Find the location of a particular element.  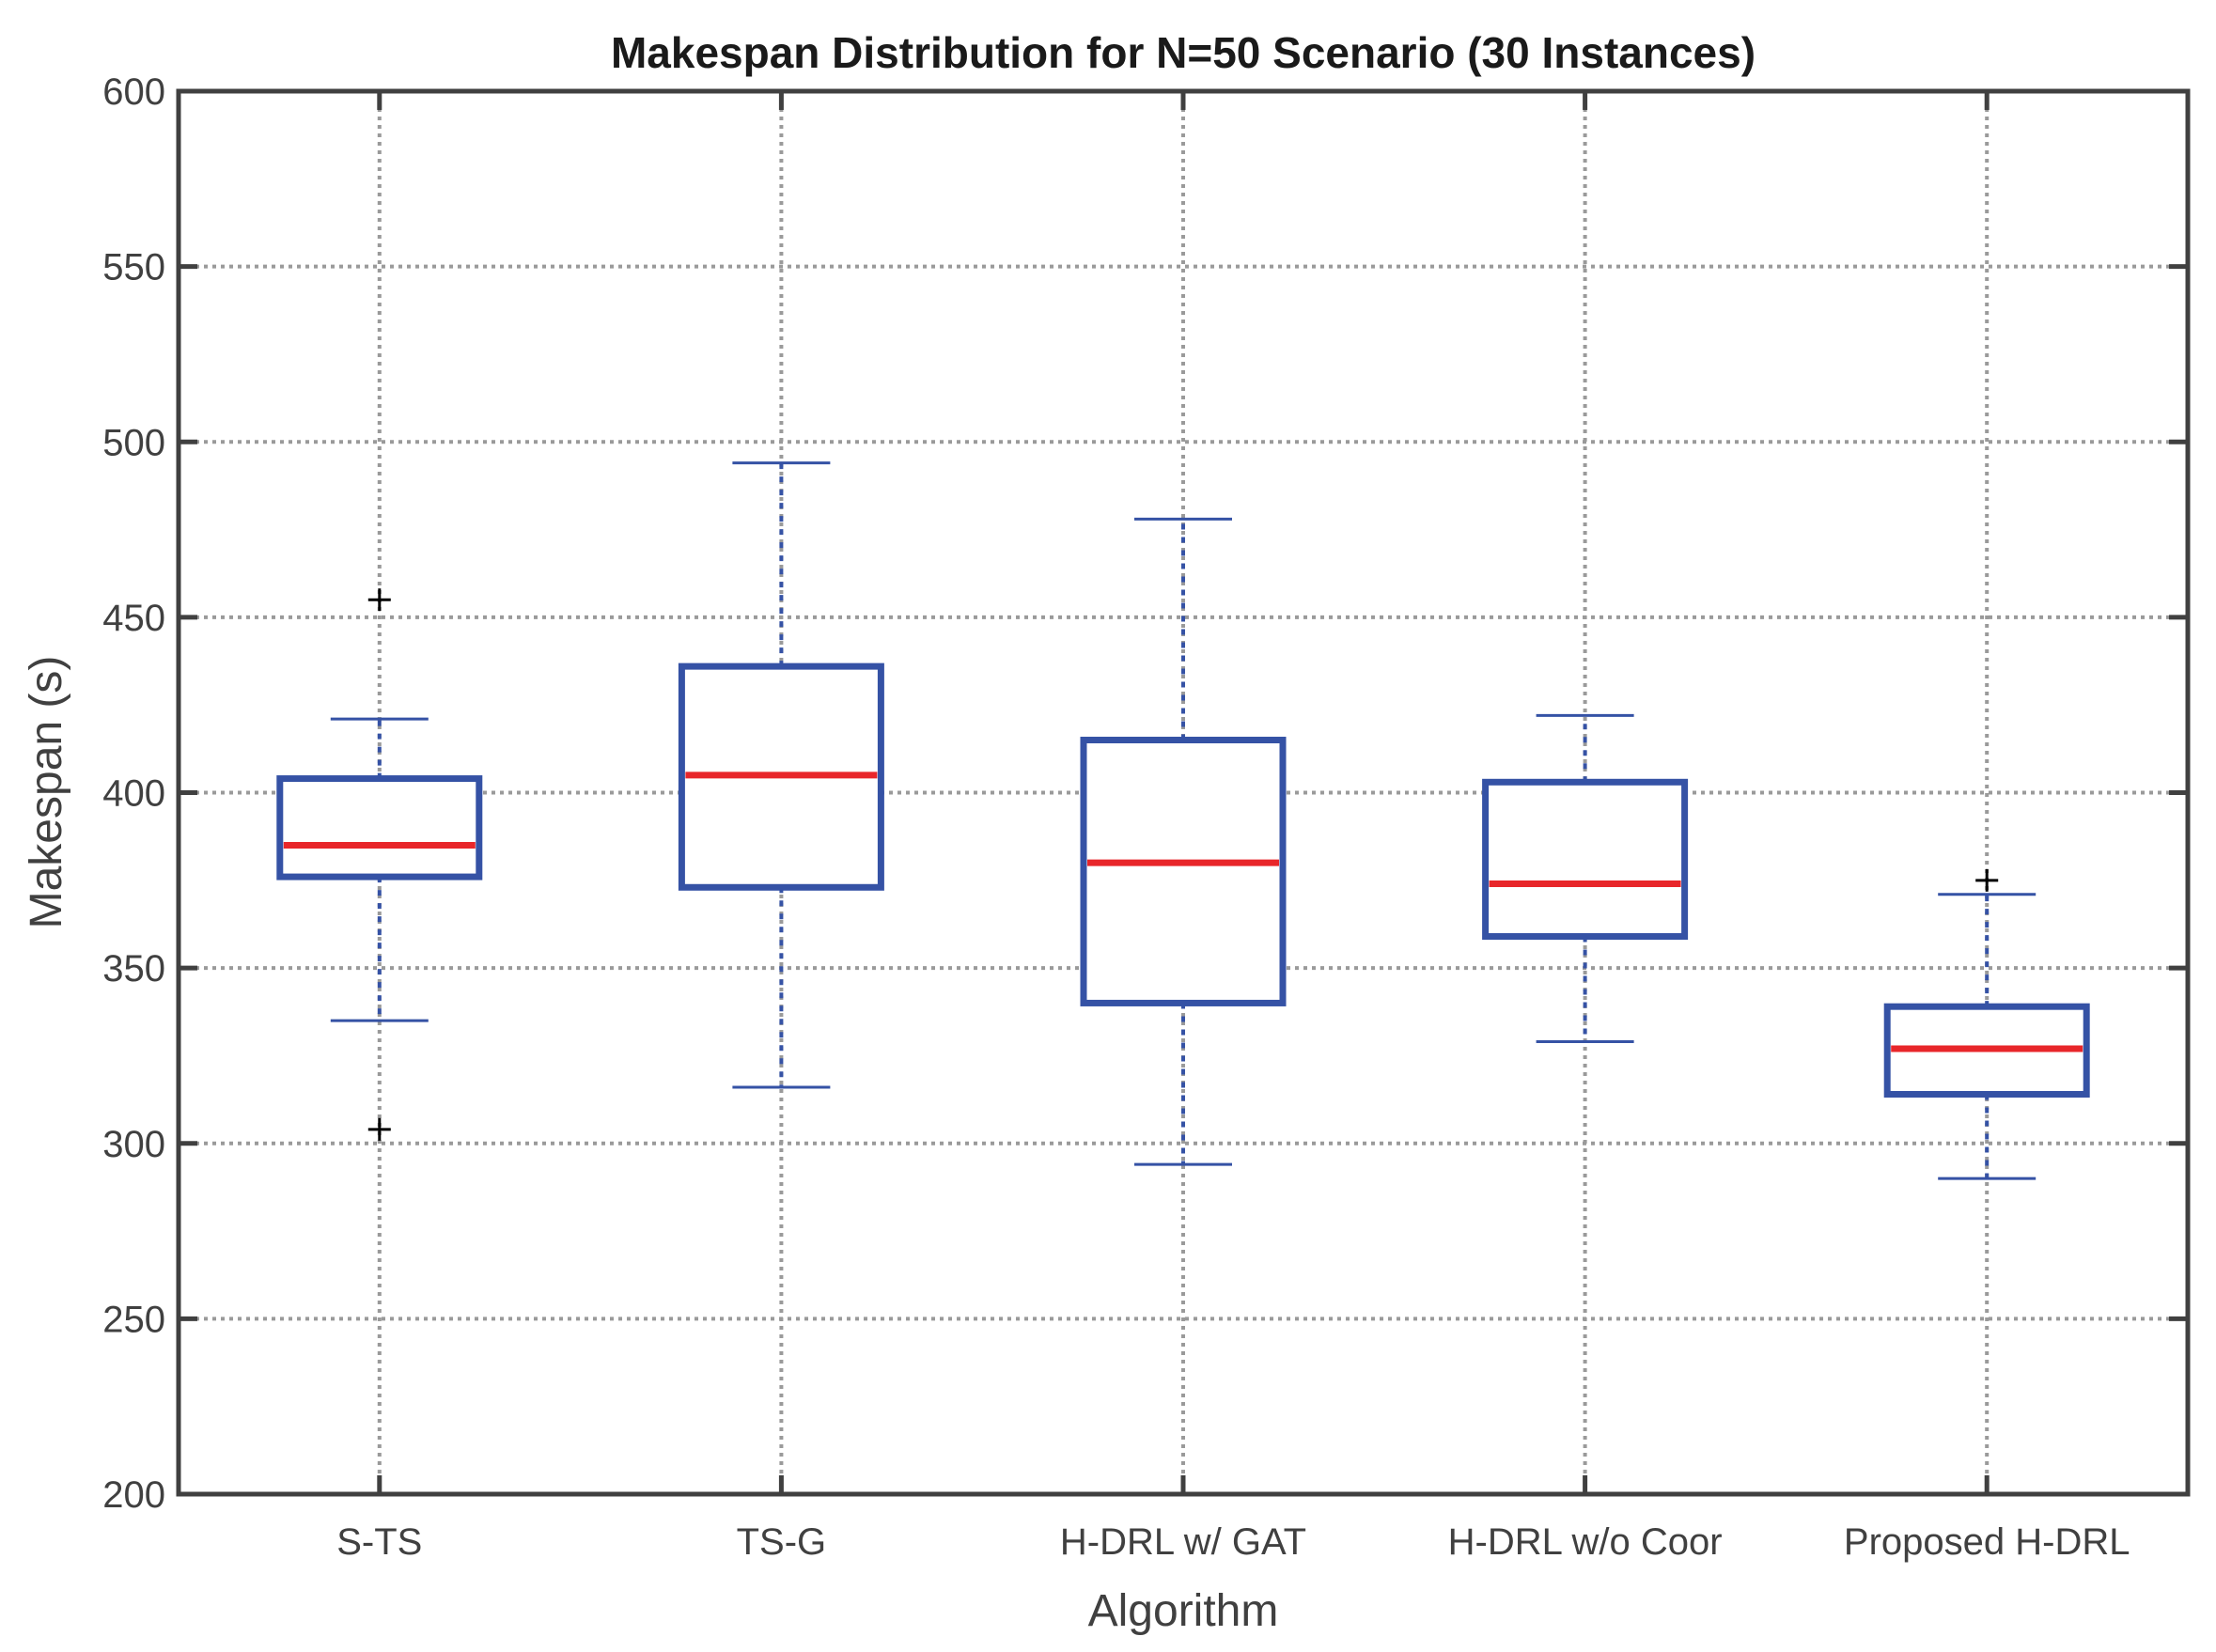

x-axis-label: Algorithm is located at coordinates (1183, 1611).